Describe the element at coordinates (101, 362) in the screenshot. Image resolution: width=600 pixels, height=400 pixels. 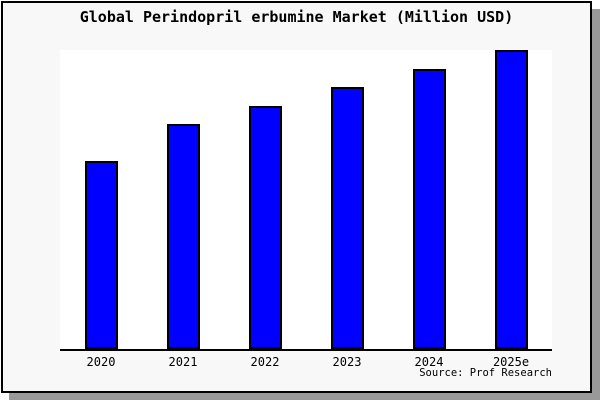
I see `x-tick-label: 2020` at that location.